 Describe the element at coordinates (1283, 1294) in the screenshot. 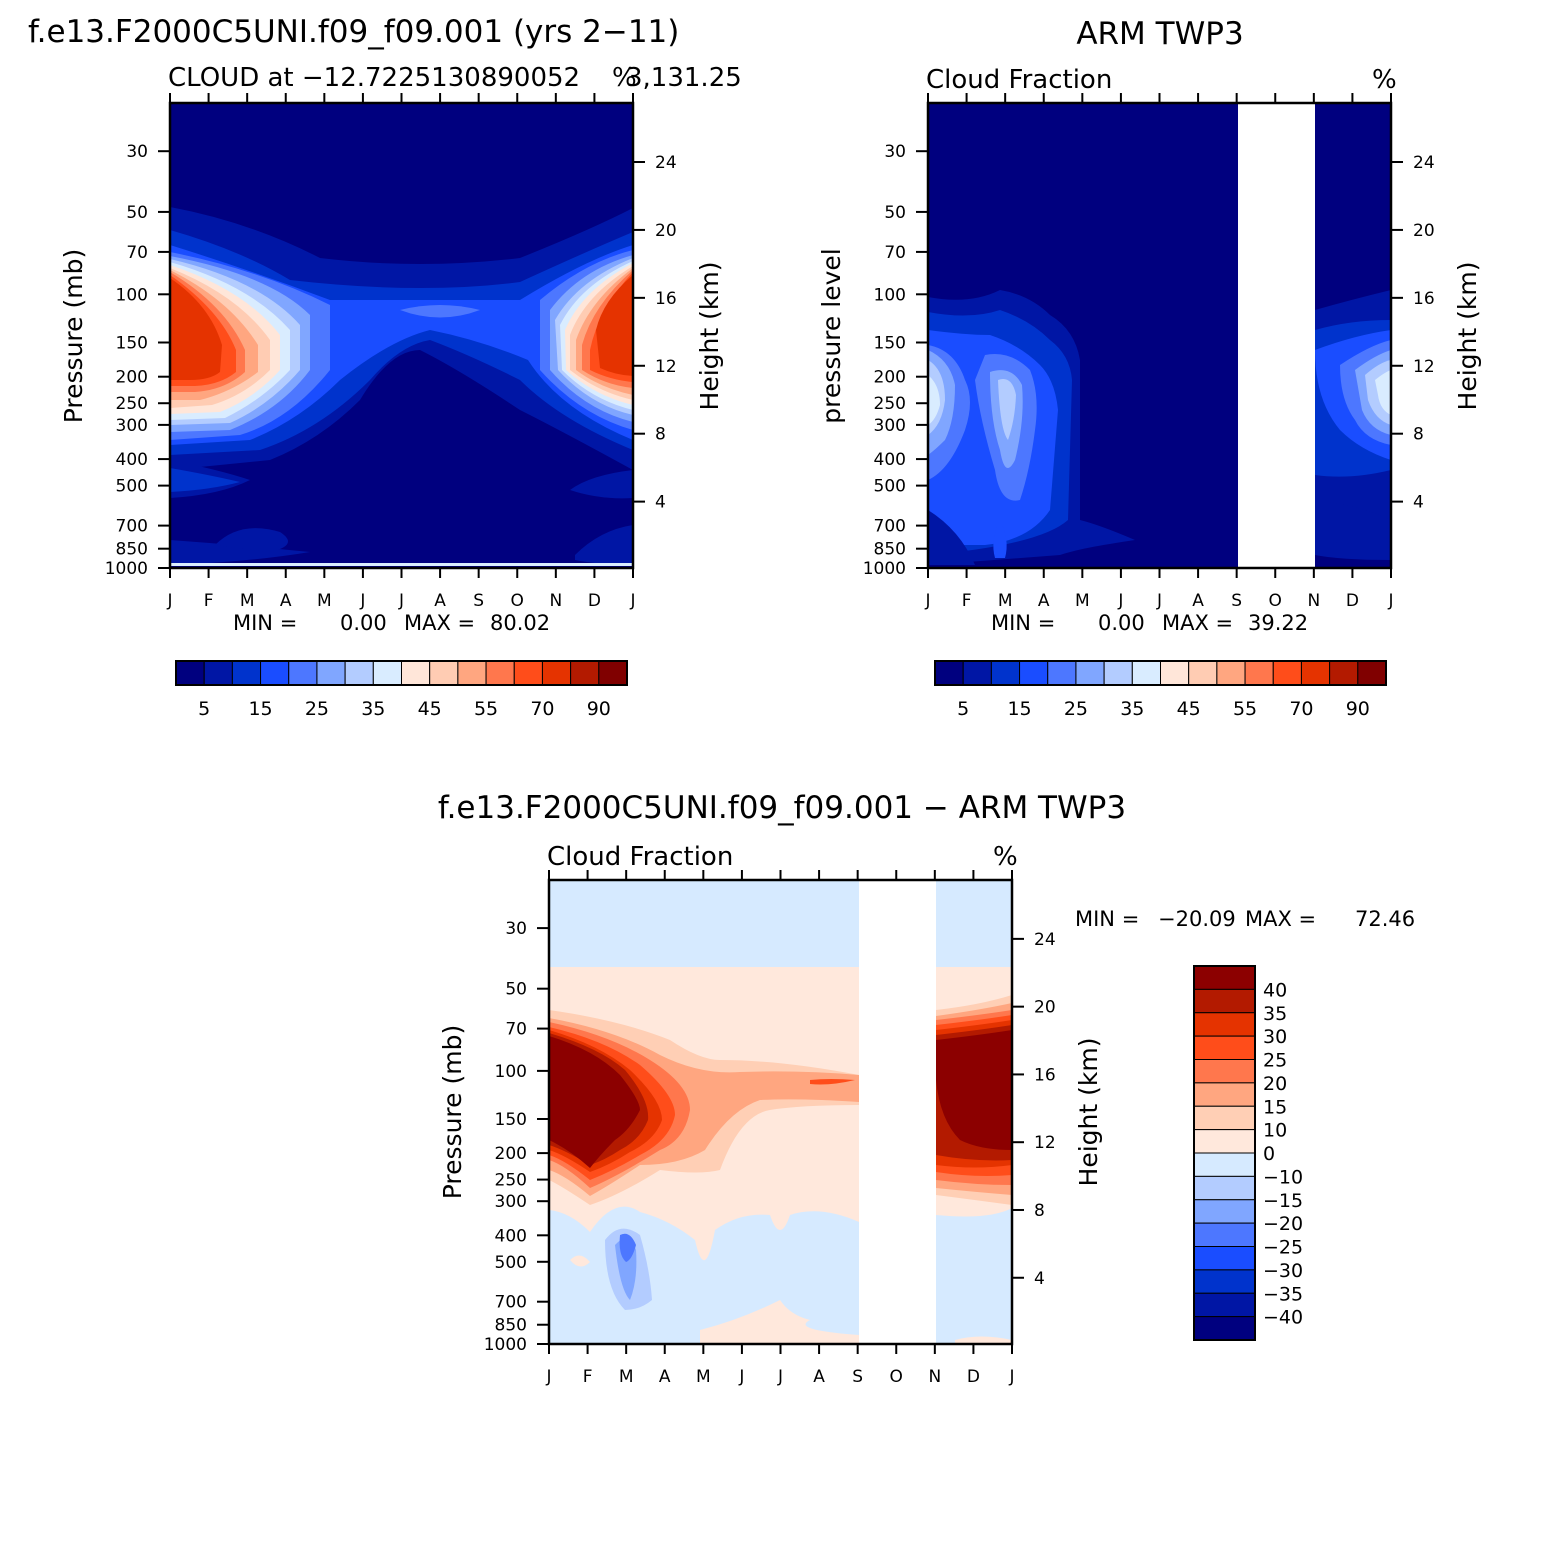

I see `colorbar-label: −35` at that location.